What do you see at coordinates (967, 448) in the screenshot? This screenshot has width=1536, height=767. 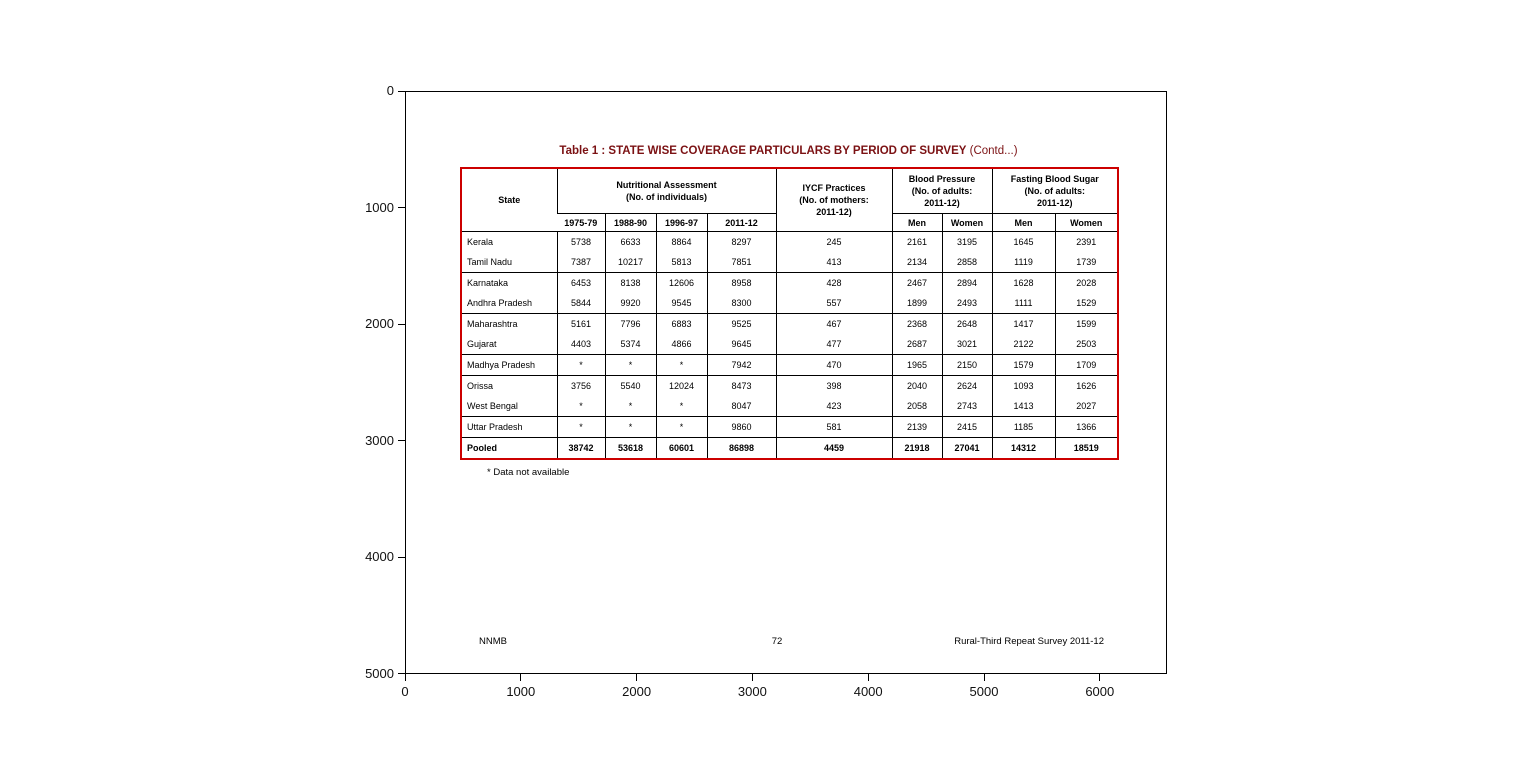 I see `value-cell: 27041` at bounding box center [967, 448].